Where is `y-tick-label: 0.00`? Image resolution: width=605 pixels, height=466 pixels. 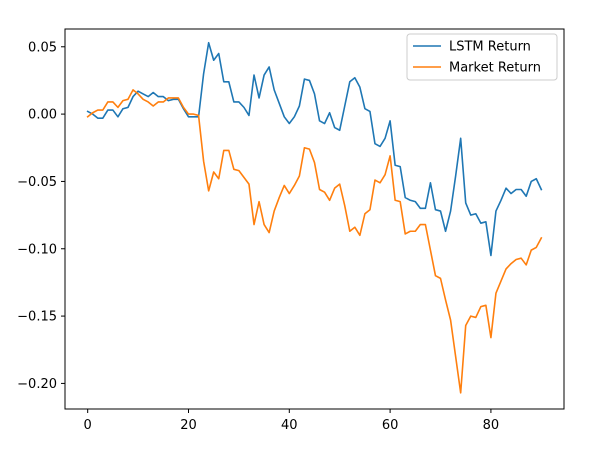
y-tick-label: 0.00 is located at coordinates (42, 115).